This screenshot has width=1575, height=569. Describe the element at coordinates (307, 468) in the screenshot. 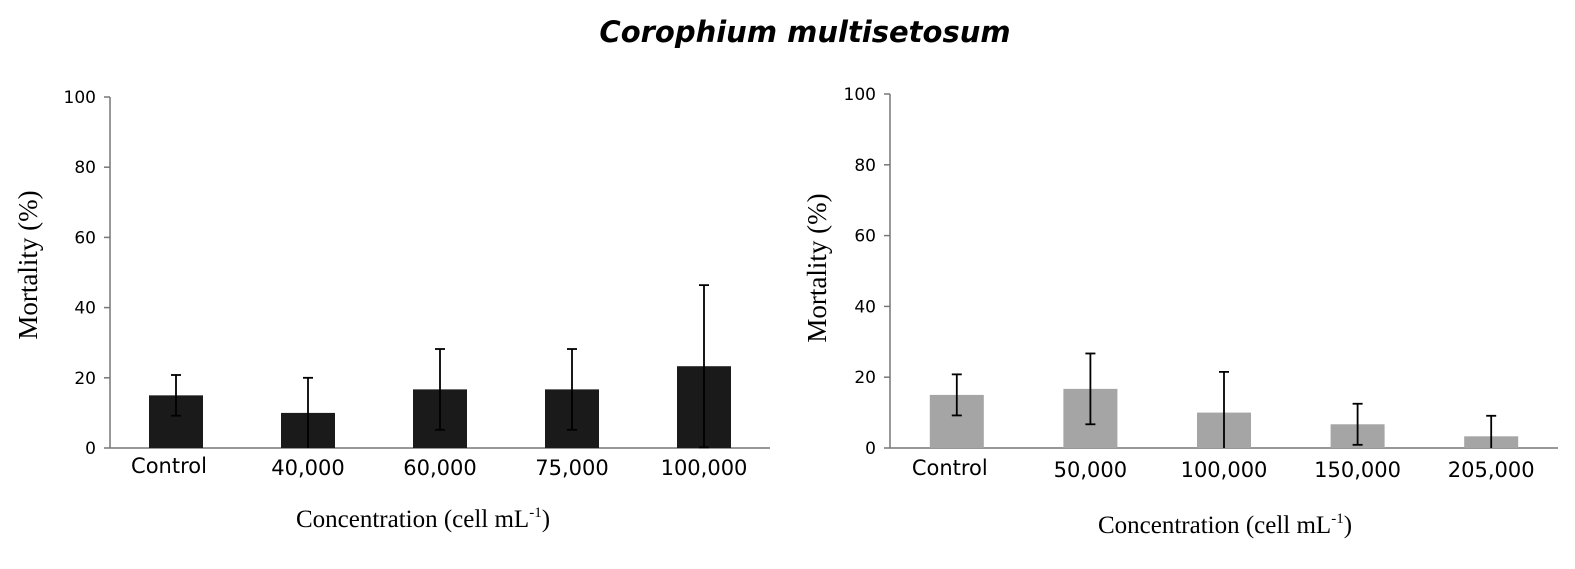

I see `x-tick-label: 40,000` at that location.